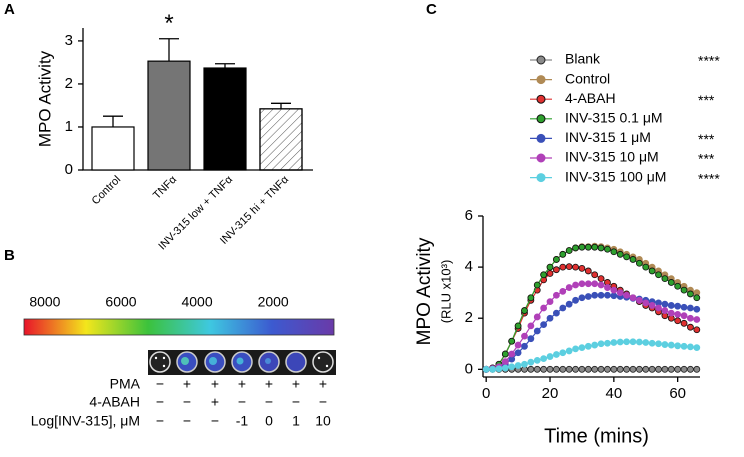 This screenshot has width=744, height=457. I want to click on legend-label: 4-ABAH, so click(590, 98).